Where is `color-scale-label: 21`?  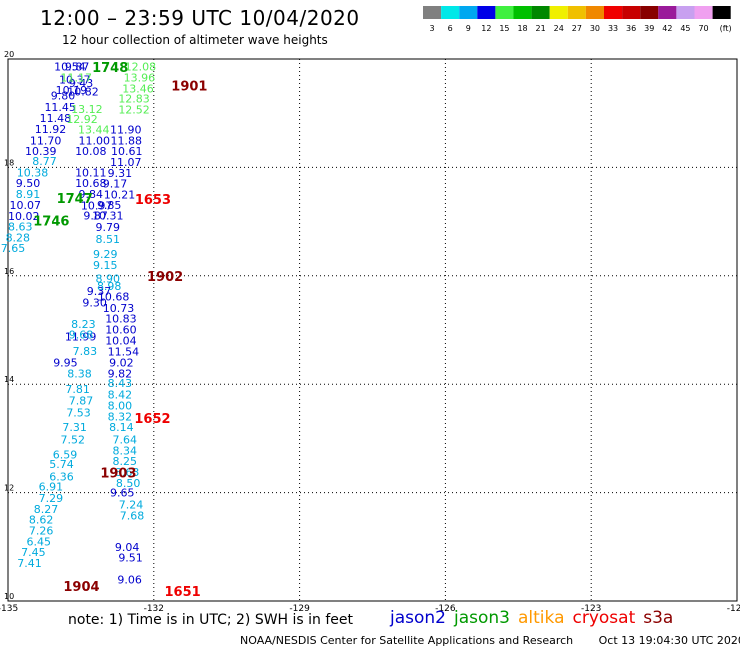 color-scale-label: 21 is located at coordinates (541, 28).